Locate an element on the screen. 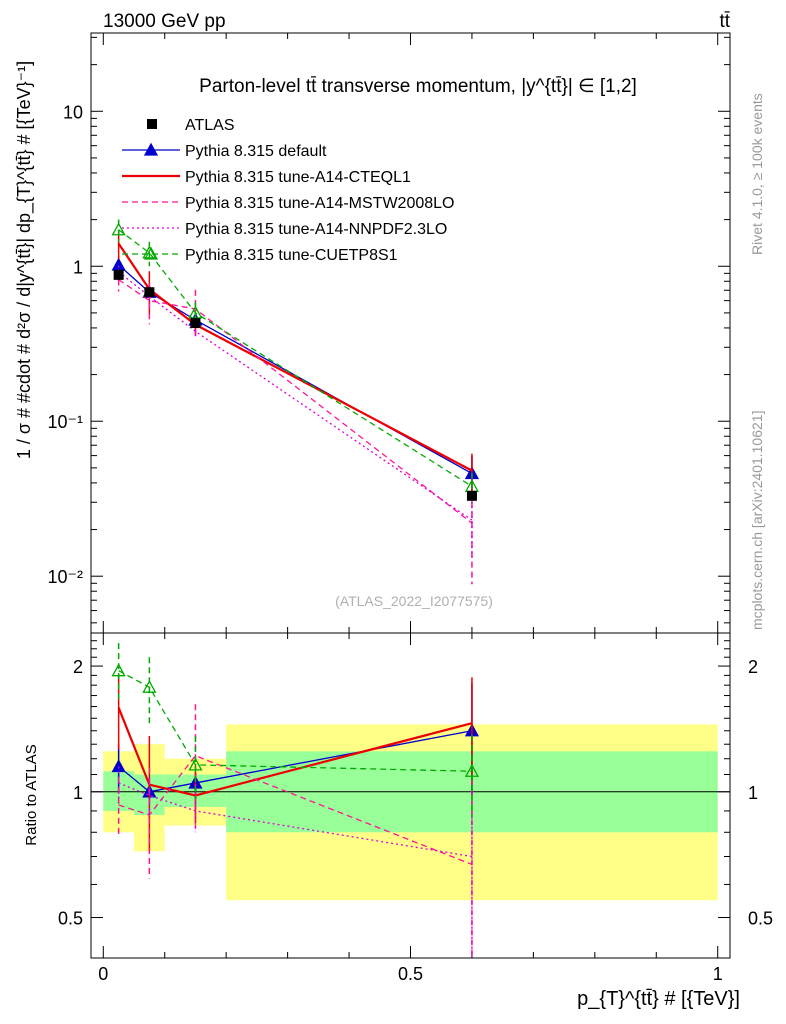 Image resolution: width=786 pixels, height=1024 pixels. ratio-y-axis-label: Ratio to ATLAS is located at coordinates (31, 794).